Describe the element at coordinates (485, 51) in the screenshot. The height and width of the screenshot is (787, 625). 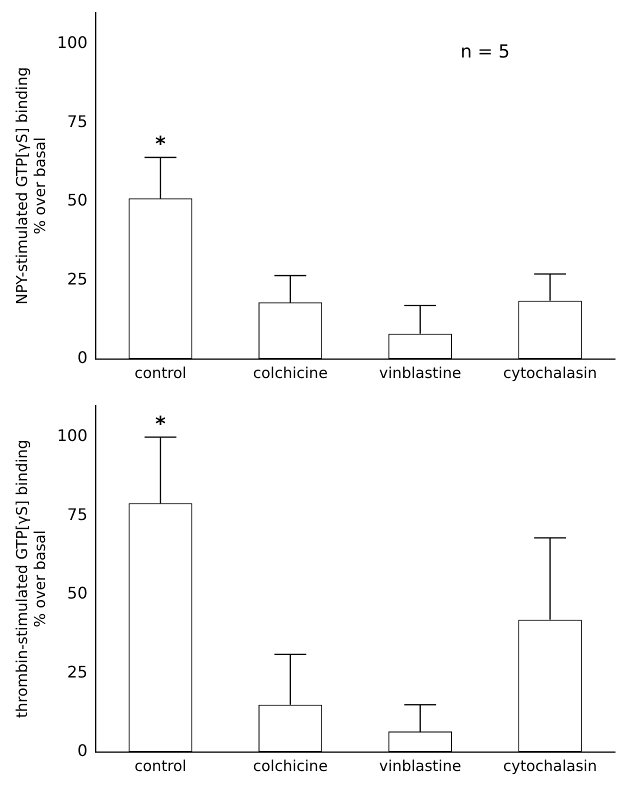
I see `annotation: n = 5` at that location.